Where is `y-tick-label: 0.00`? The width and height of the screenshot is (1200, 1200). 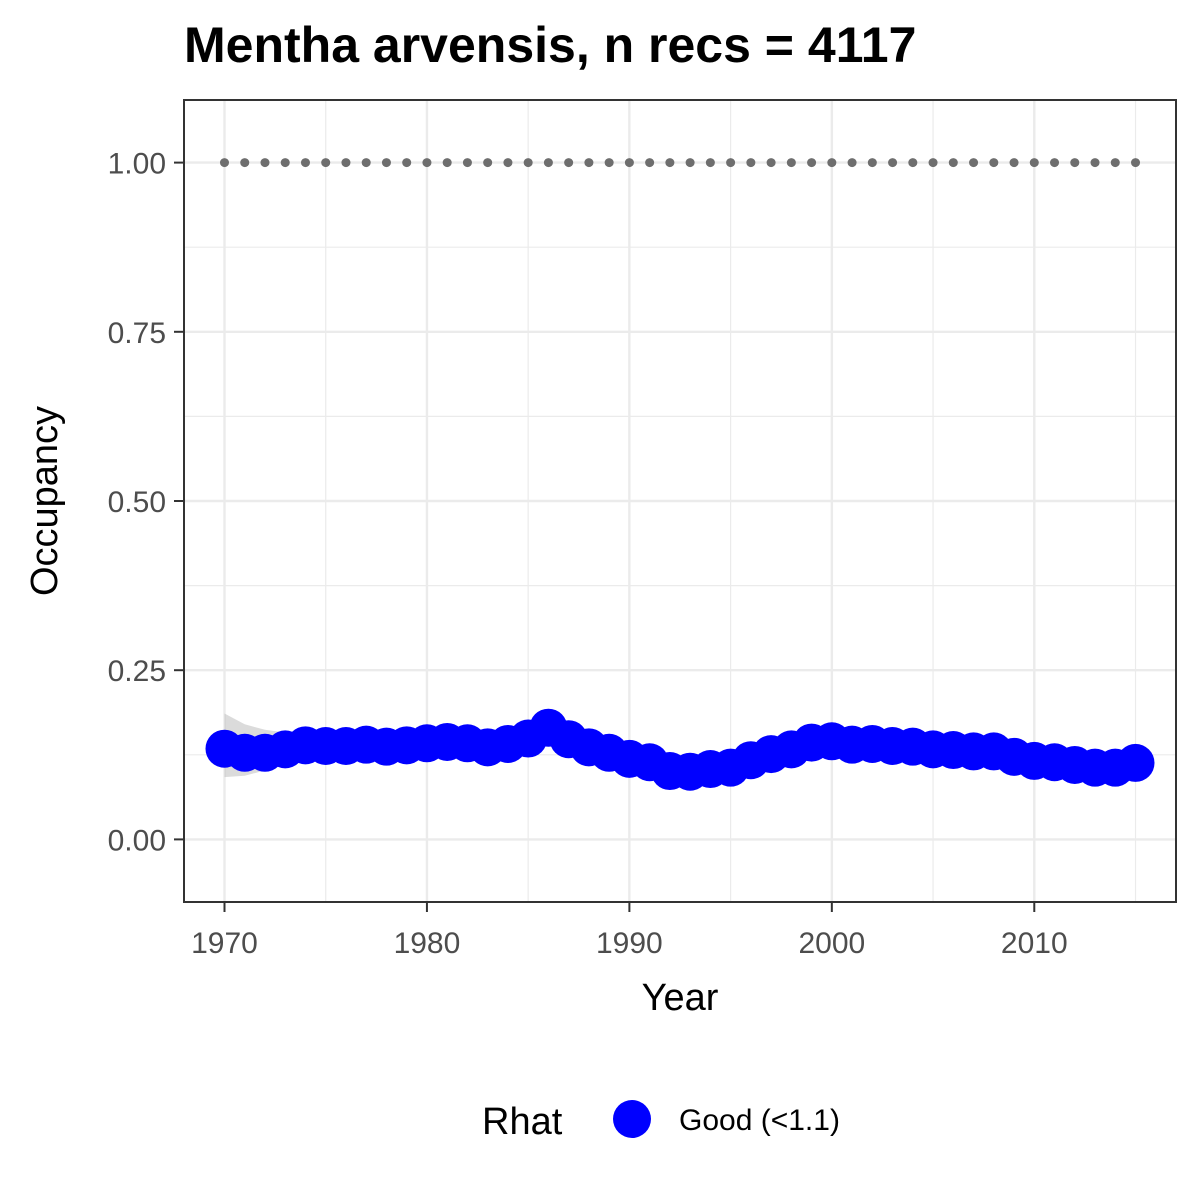 y-tick-label: 0.00 is located at coordinates (137, 840).